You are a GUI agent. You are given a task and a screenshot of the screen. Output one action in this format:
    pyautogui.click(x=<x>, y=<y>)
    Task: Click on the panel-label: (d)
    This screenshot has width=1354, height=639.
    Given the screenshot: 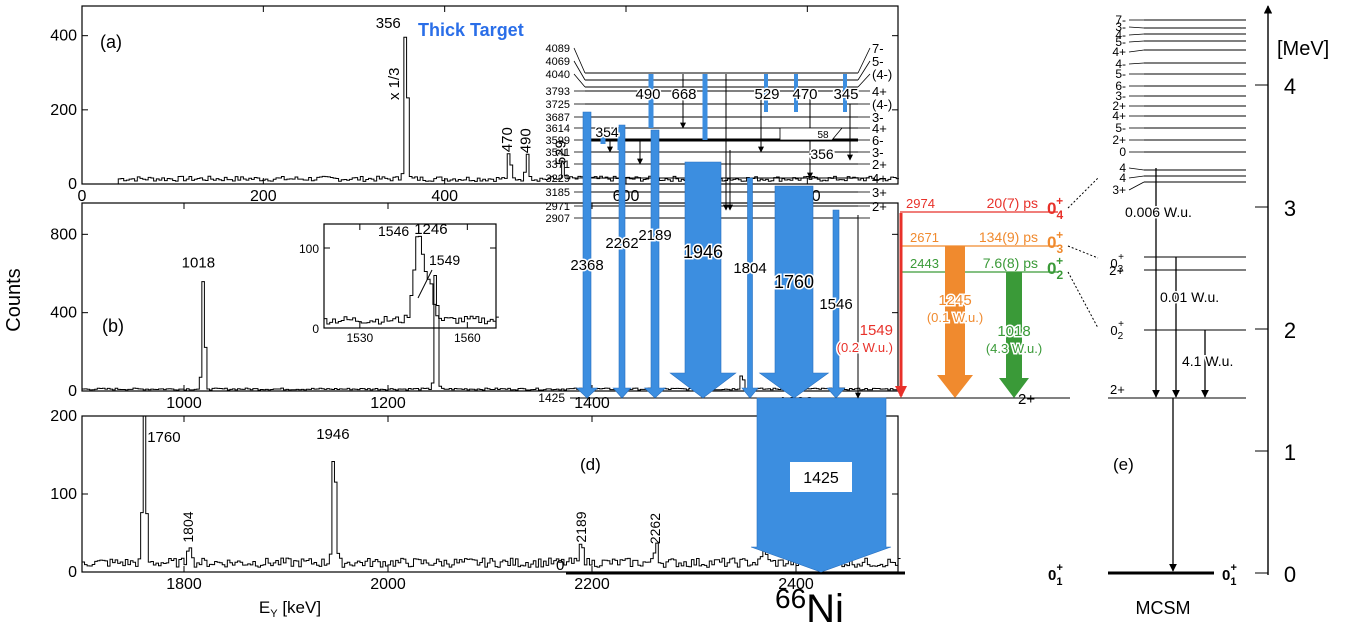 What is the action you would take?
    pyautogui.click(x=590, y=464)
    